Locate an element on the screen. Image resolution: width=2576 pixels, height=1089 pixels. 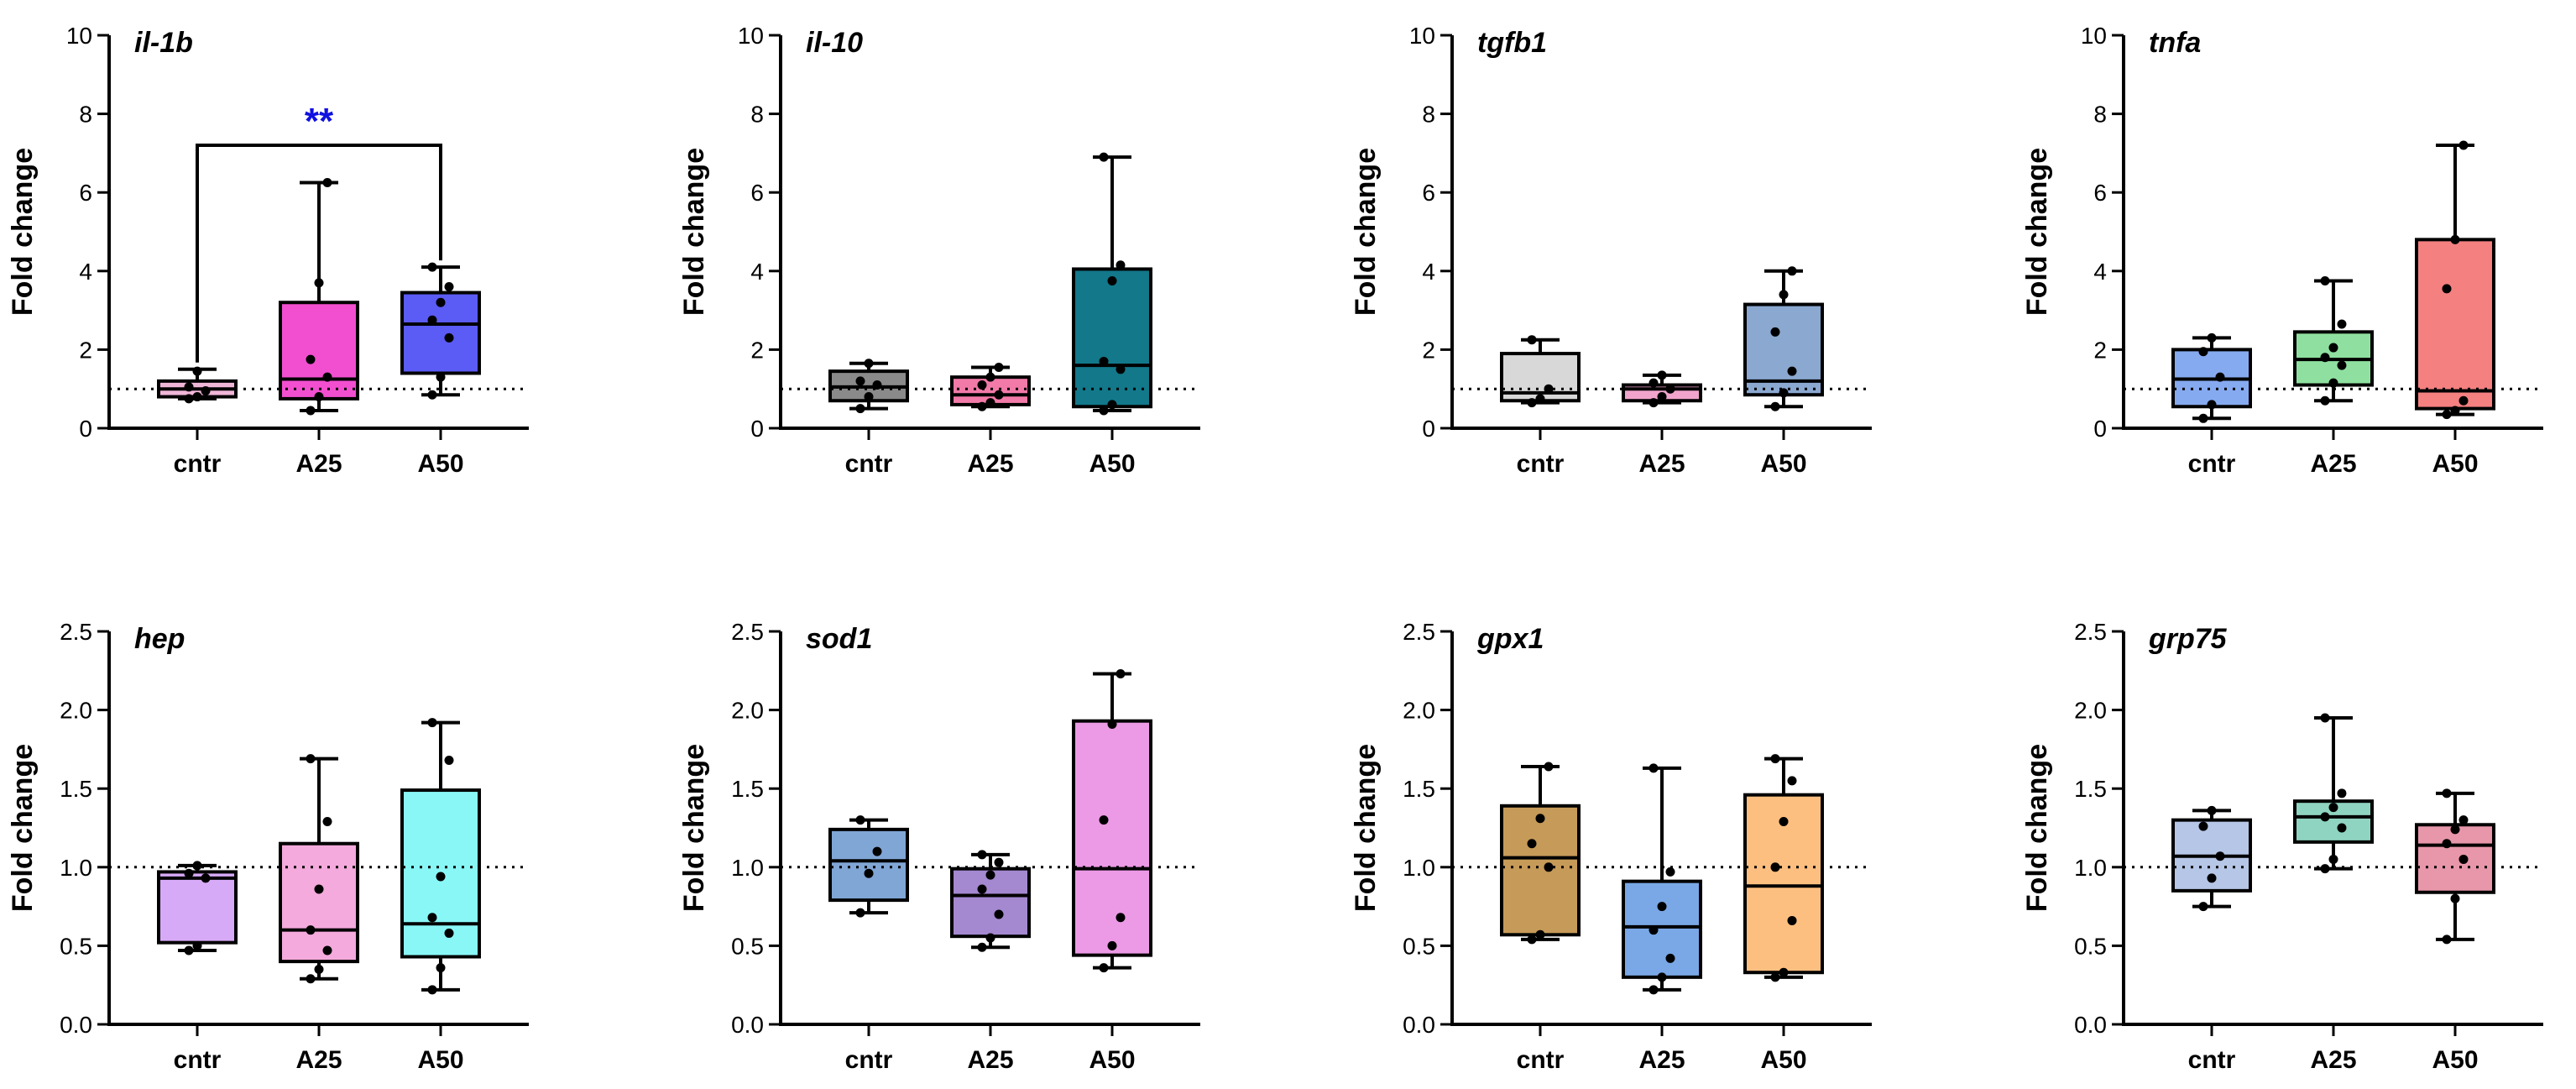
chart-panel-tgfb1: tgfb1 Fold change 0 2 4 6 8 10 cntr A25 A50 is located at coordinates (1611, 251).